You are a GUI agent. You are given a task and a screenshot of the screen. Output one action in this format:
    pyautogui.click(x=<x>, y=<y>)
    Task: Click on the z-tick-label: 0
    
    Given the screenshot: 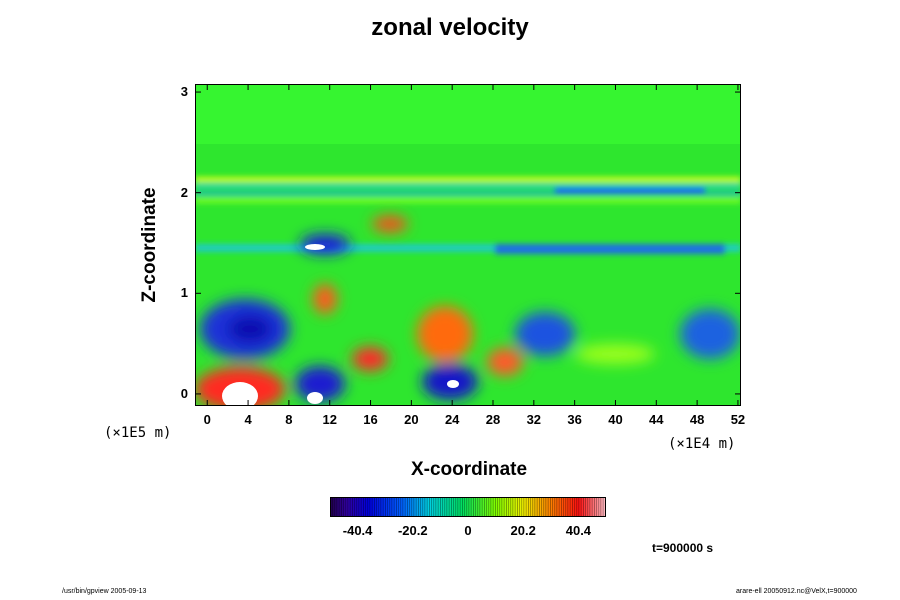 What is the action you would take?
    pyautogui.click(x=184, y=393)
    